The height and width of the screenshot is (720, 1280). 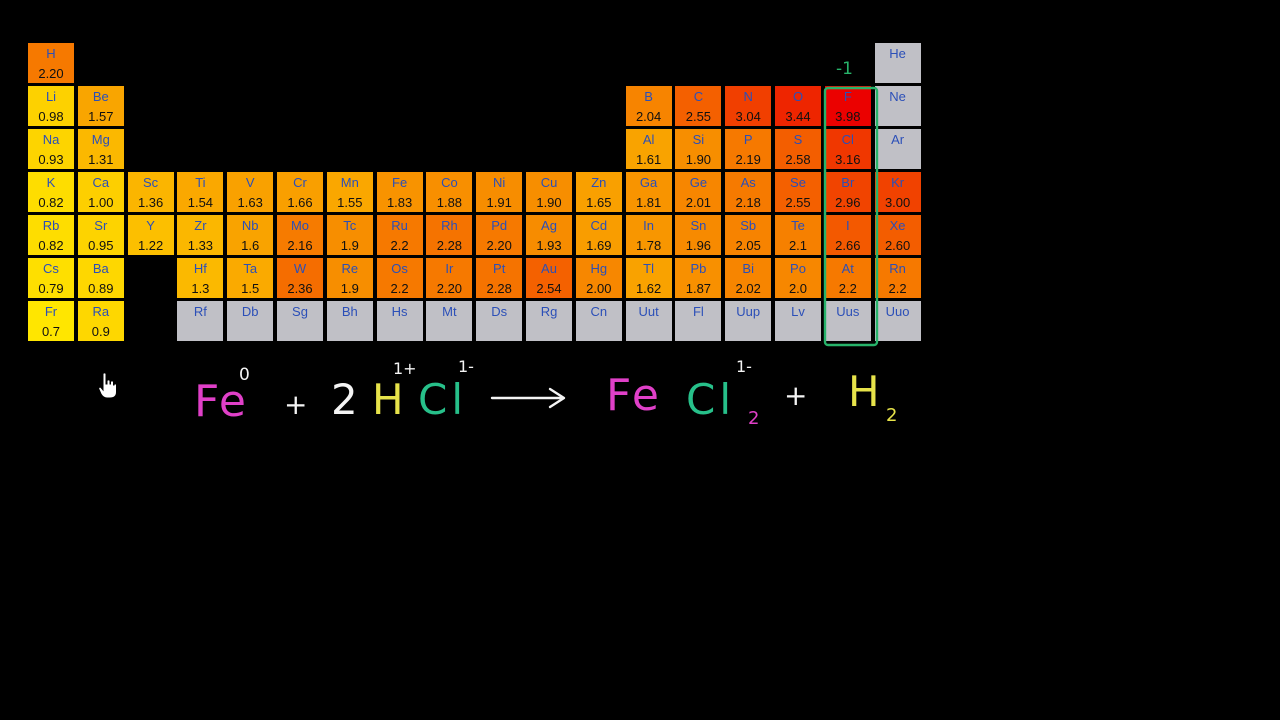 What do you see at coordinates (201, 278) in the screenshot?
I see `element-cell-hf: Hf 1.3` at bounding box center [201, 278].